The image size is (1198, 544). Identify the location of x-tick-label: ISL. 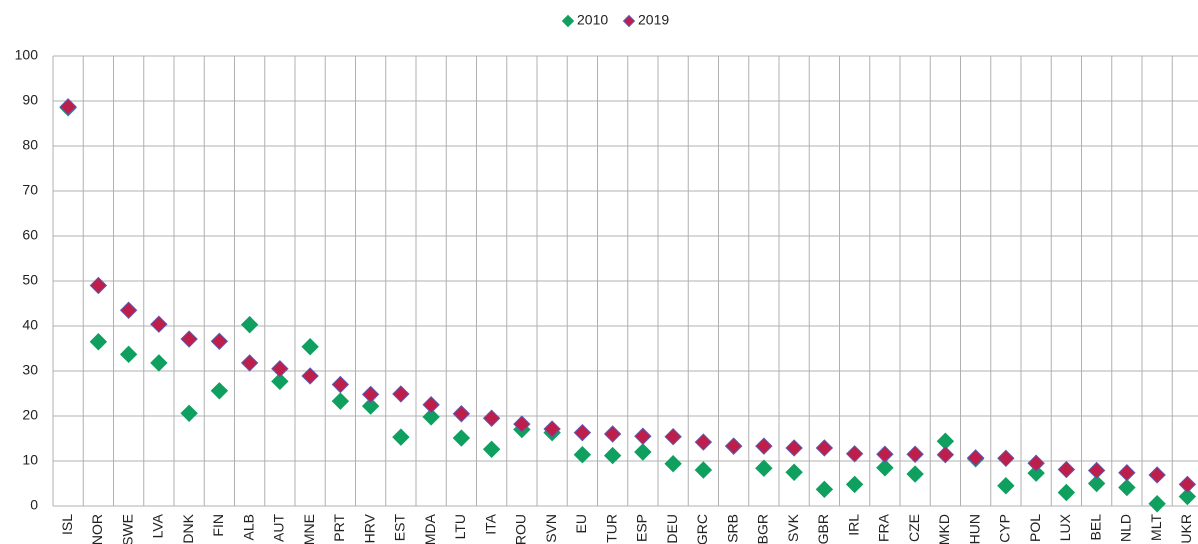
(67, 524).